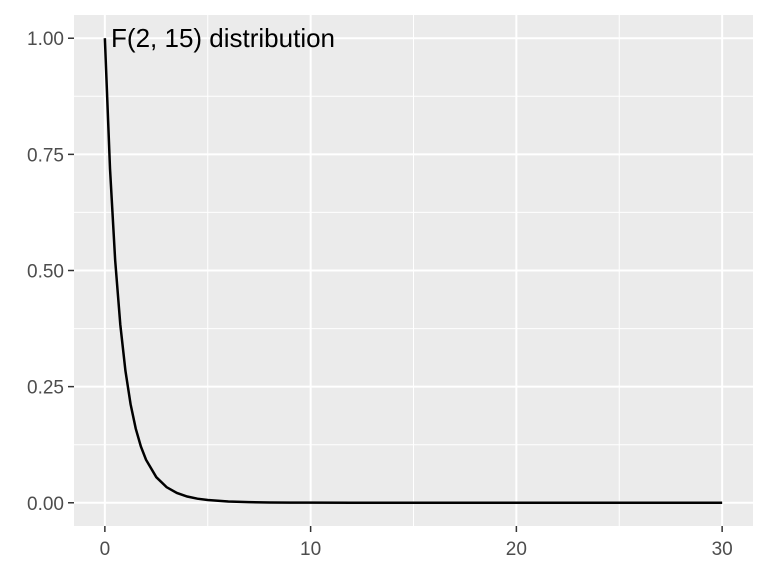  What do you see at coordinates (45, 155) in the screenshot?
I see `y-tick-label: 0.75` at bounding box center [45, 155].